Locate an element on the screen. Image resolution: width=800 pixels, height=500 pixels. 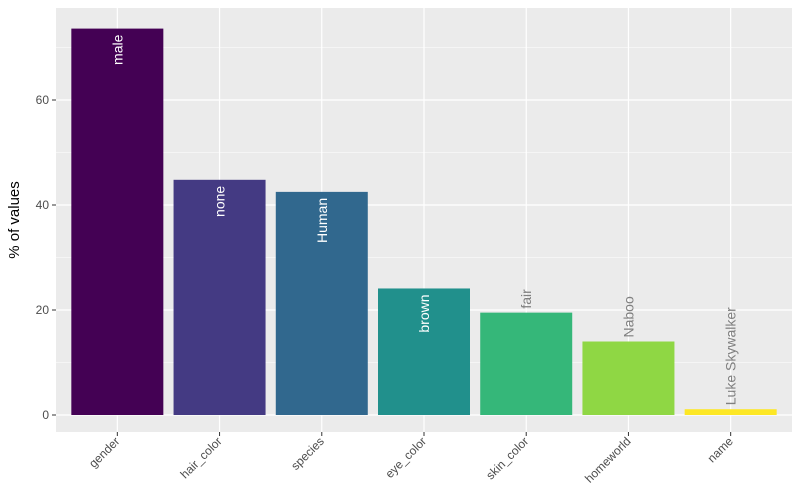
bar-name is located at coordinates (730, 412).